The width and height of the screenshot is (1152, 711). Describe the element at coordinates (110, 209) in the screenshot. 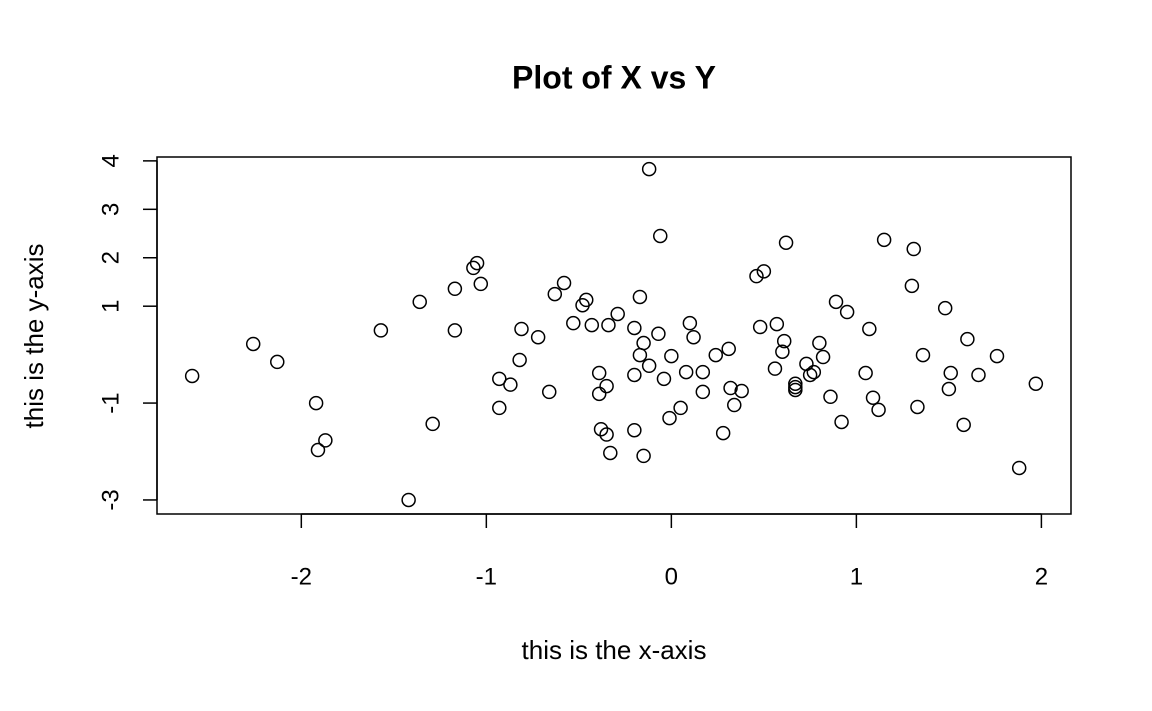

I see `y-tick-label: 3` at that location.